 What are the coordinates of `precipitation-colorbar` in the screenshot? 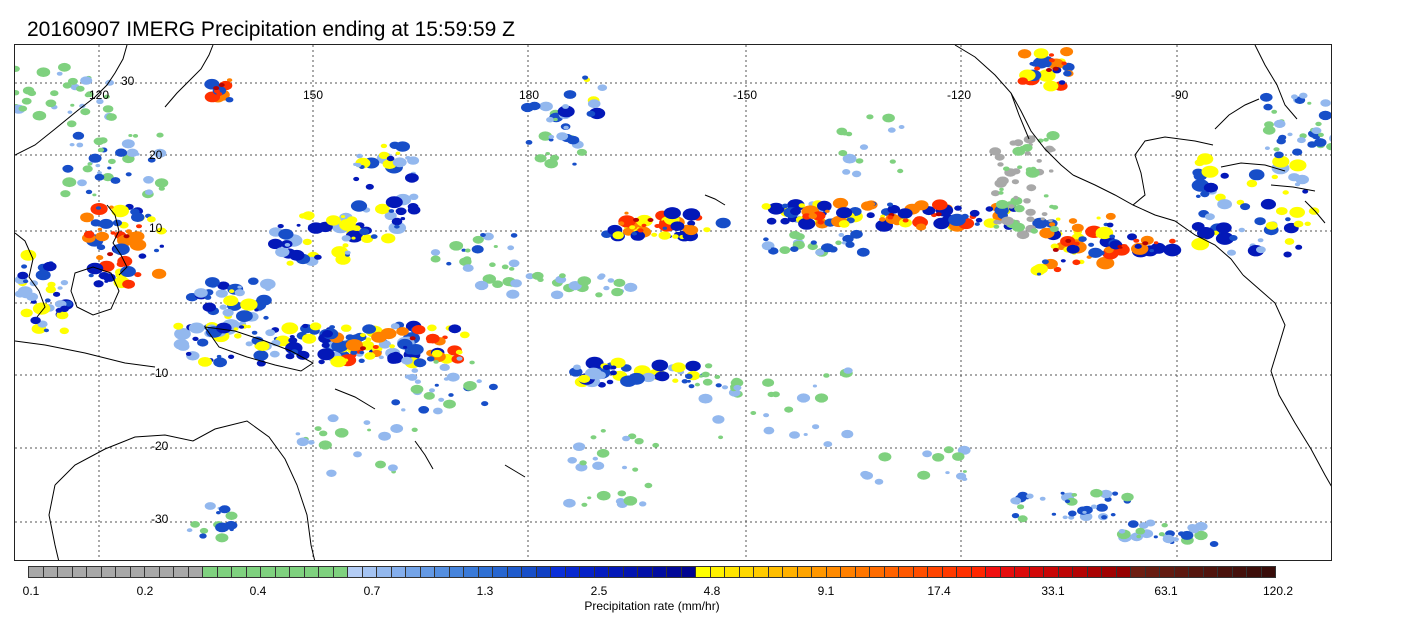 It's located at (652, 572).